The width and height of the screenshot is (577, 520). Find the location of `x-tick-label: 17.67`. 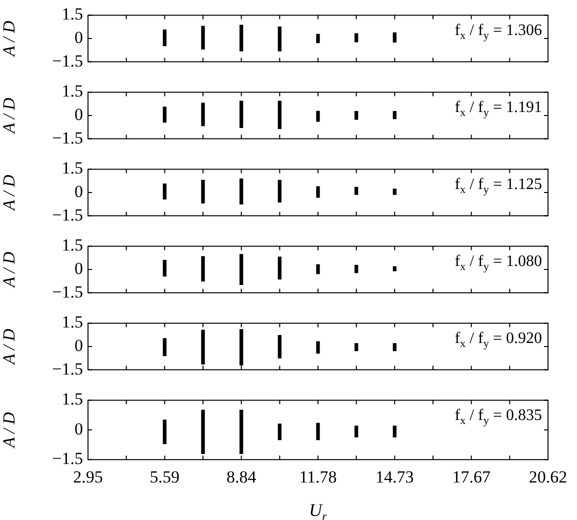

x-tick-label: 17.67 is located at coordinates (471, 476).